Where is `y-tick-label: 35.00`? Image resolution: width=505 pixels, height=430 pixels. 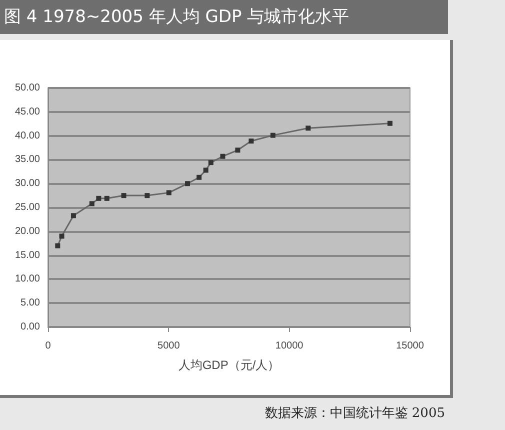
y-tick-label: 35.00 is located at coordinates (27, 160).